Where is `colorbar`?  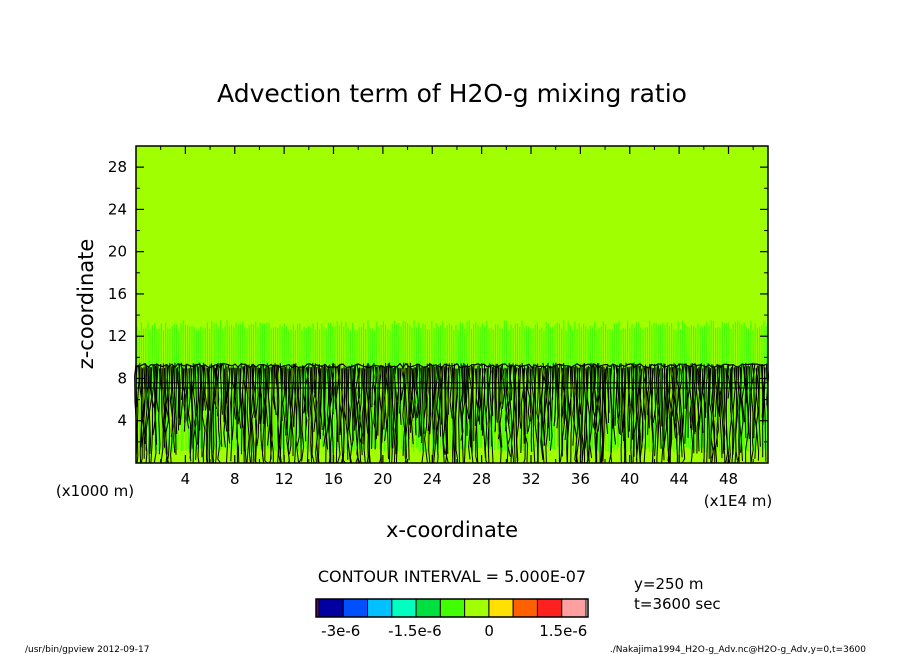 colorbar is located at coordinates (452, 608).